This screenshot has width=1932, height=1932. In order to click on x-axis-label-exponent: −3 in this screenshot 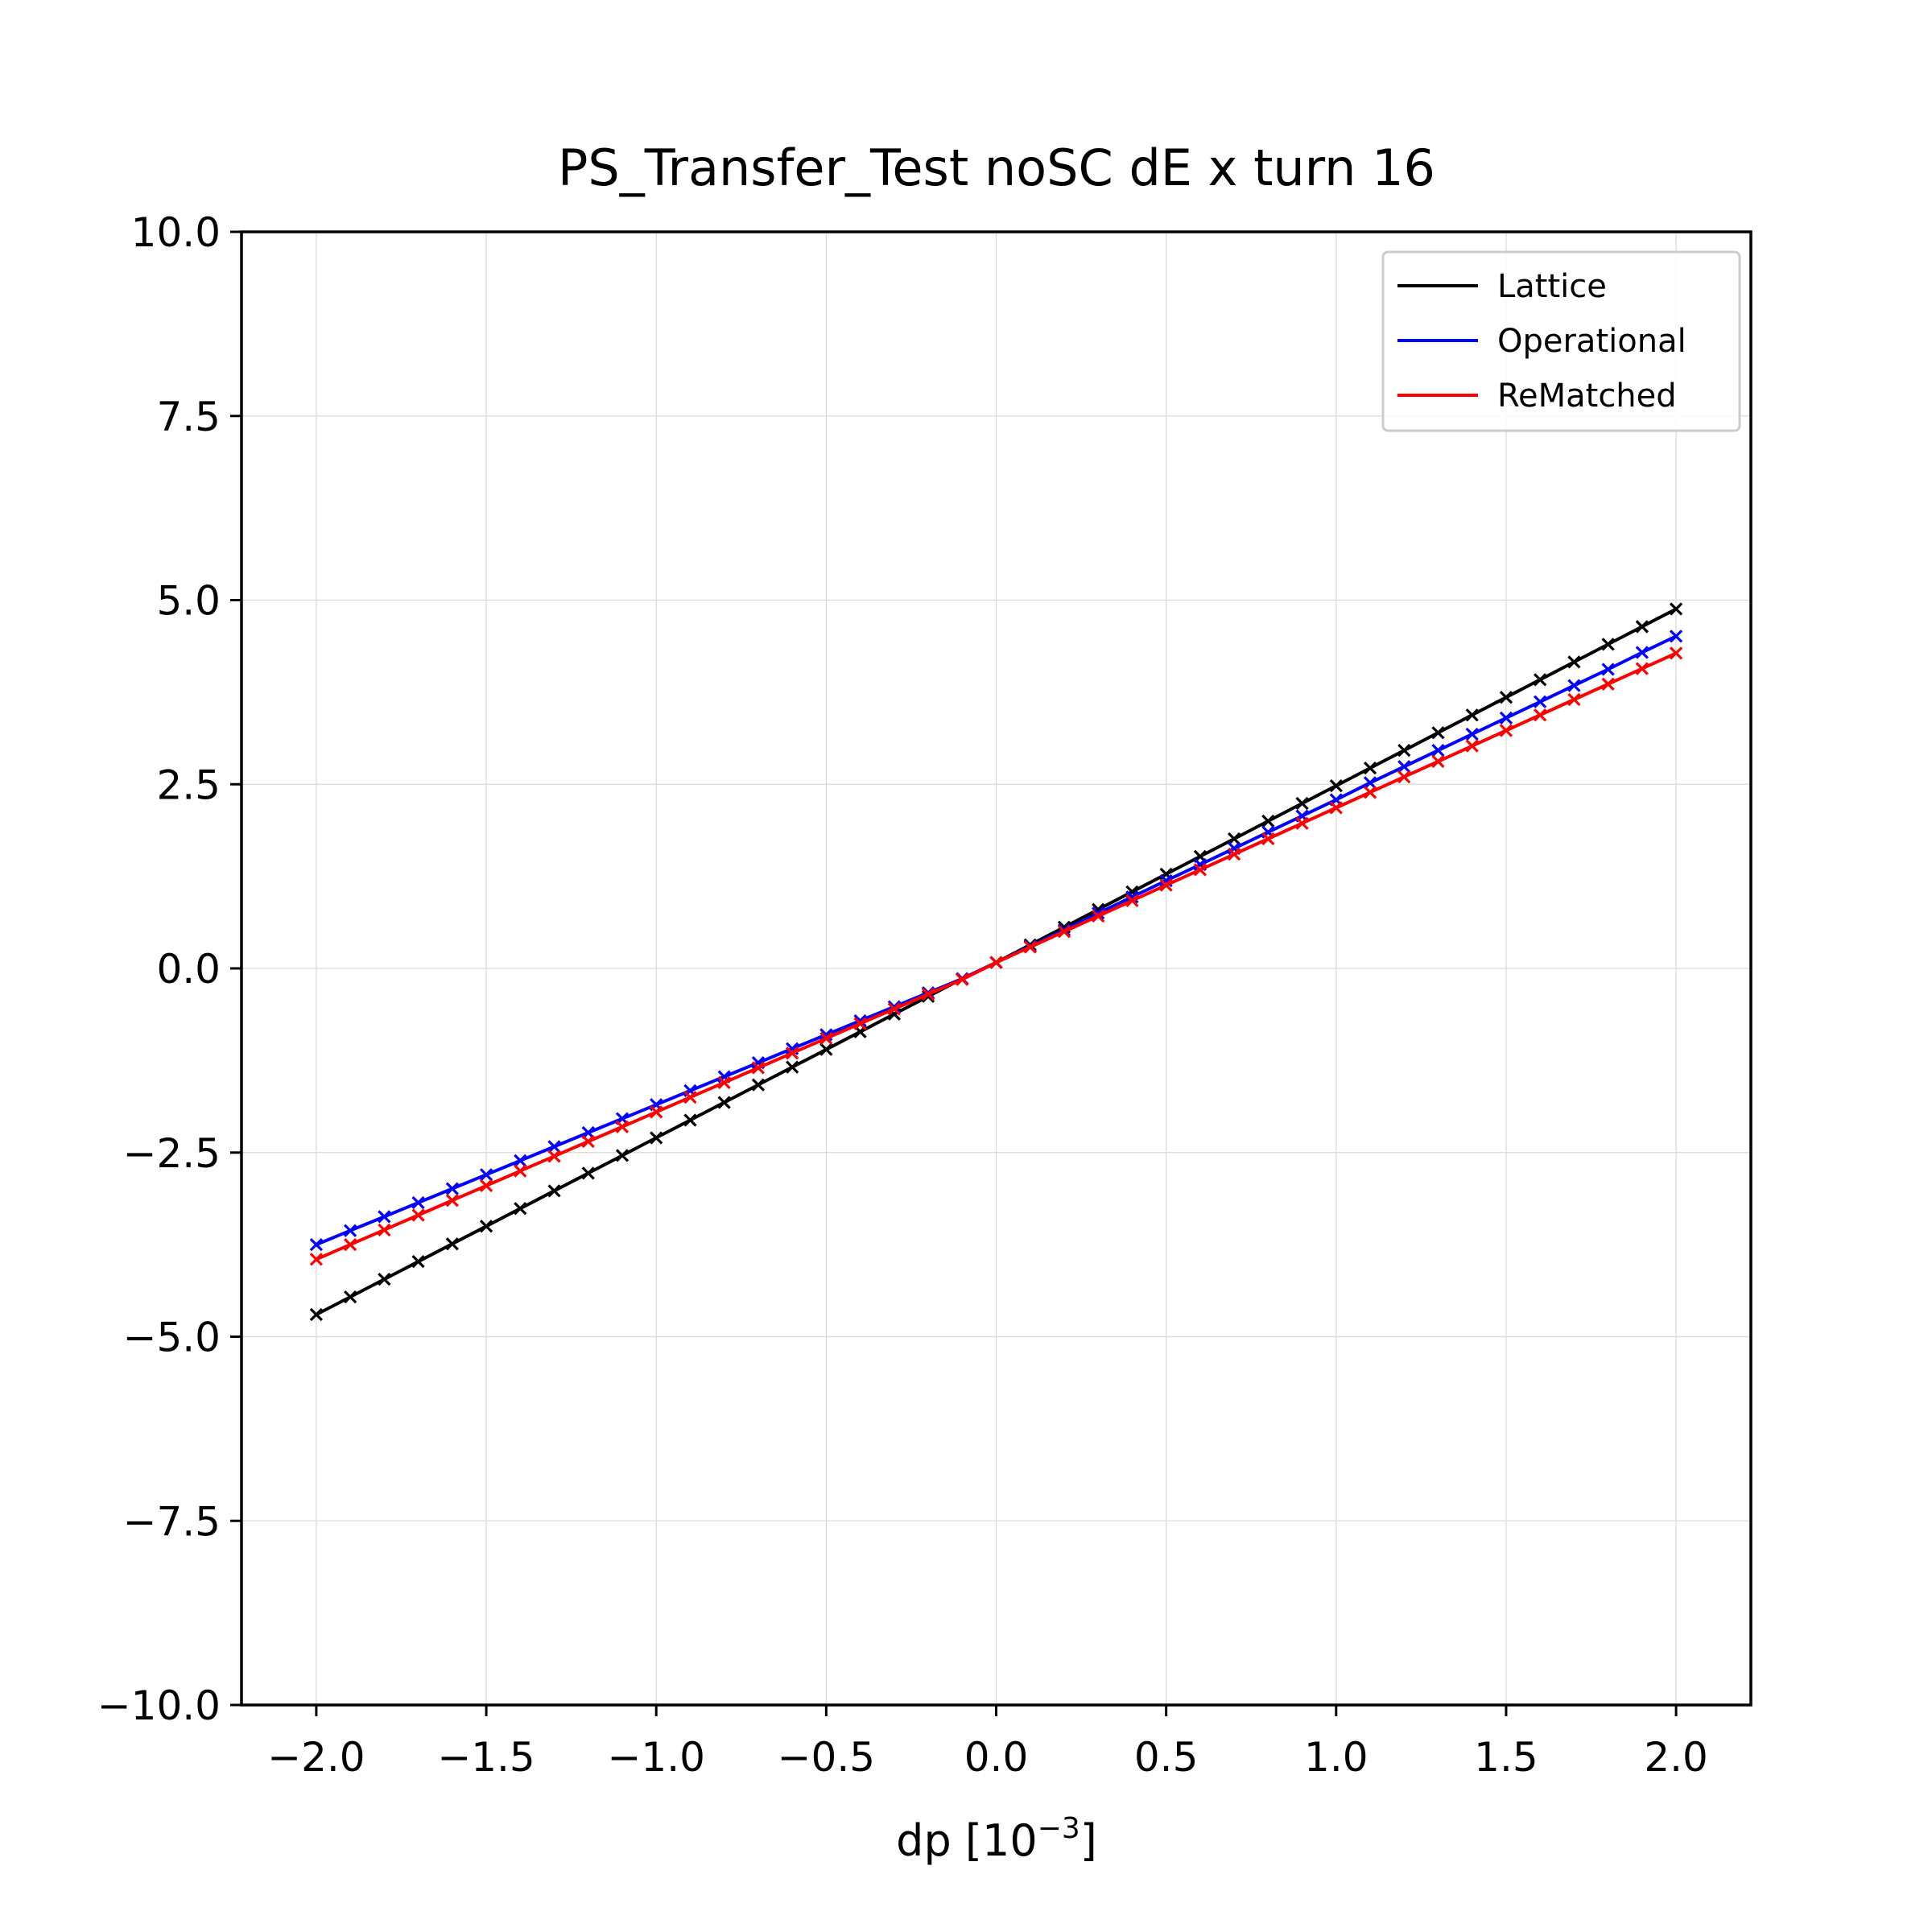, I will do `click(1059, 1828)`.